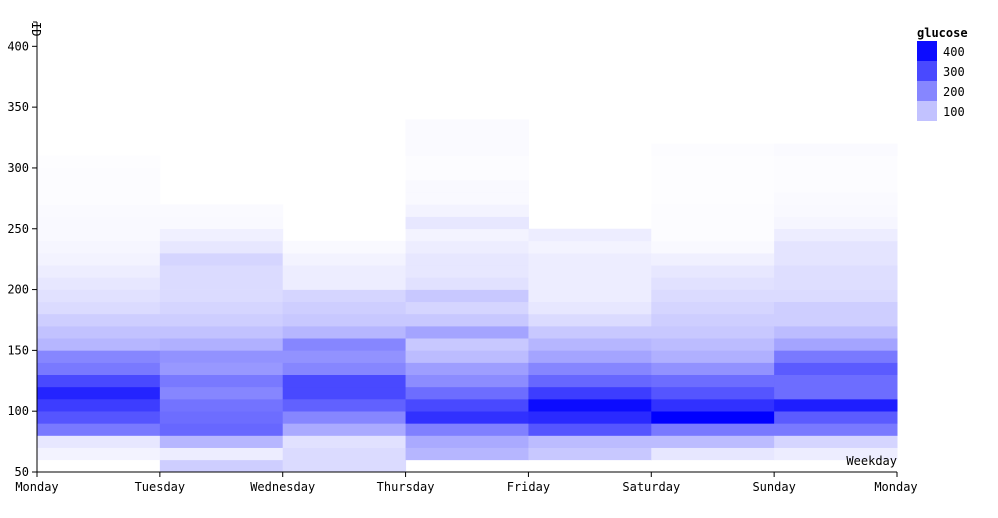 Image resolution: width=998 pixels, height=518 pixels. What do you see at coordinates (18, 168) in the screenshot?
I see `y-tick-label: 300` at bounding box center [18, 168].